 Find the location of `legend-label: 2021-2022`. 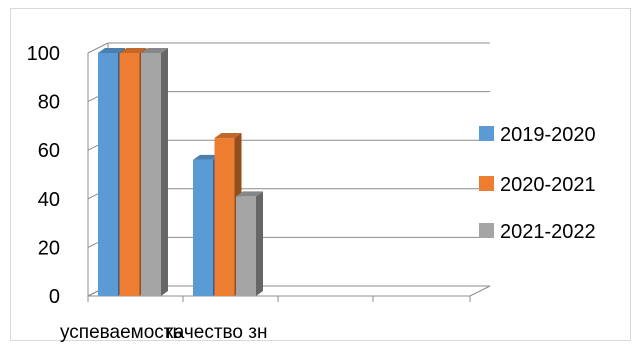

legend-label: 2021-2022 is located at coordinates (548, 232).